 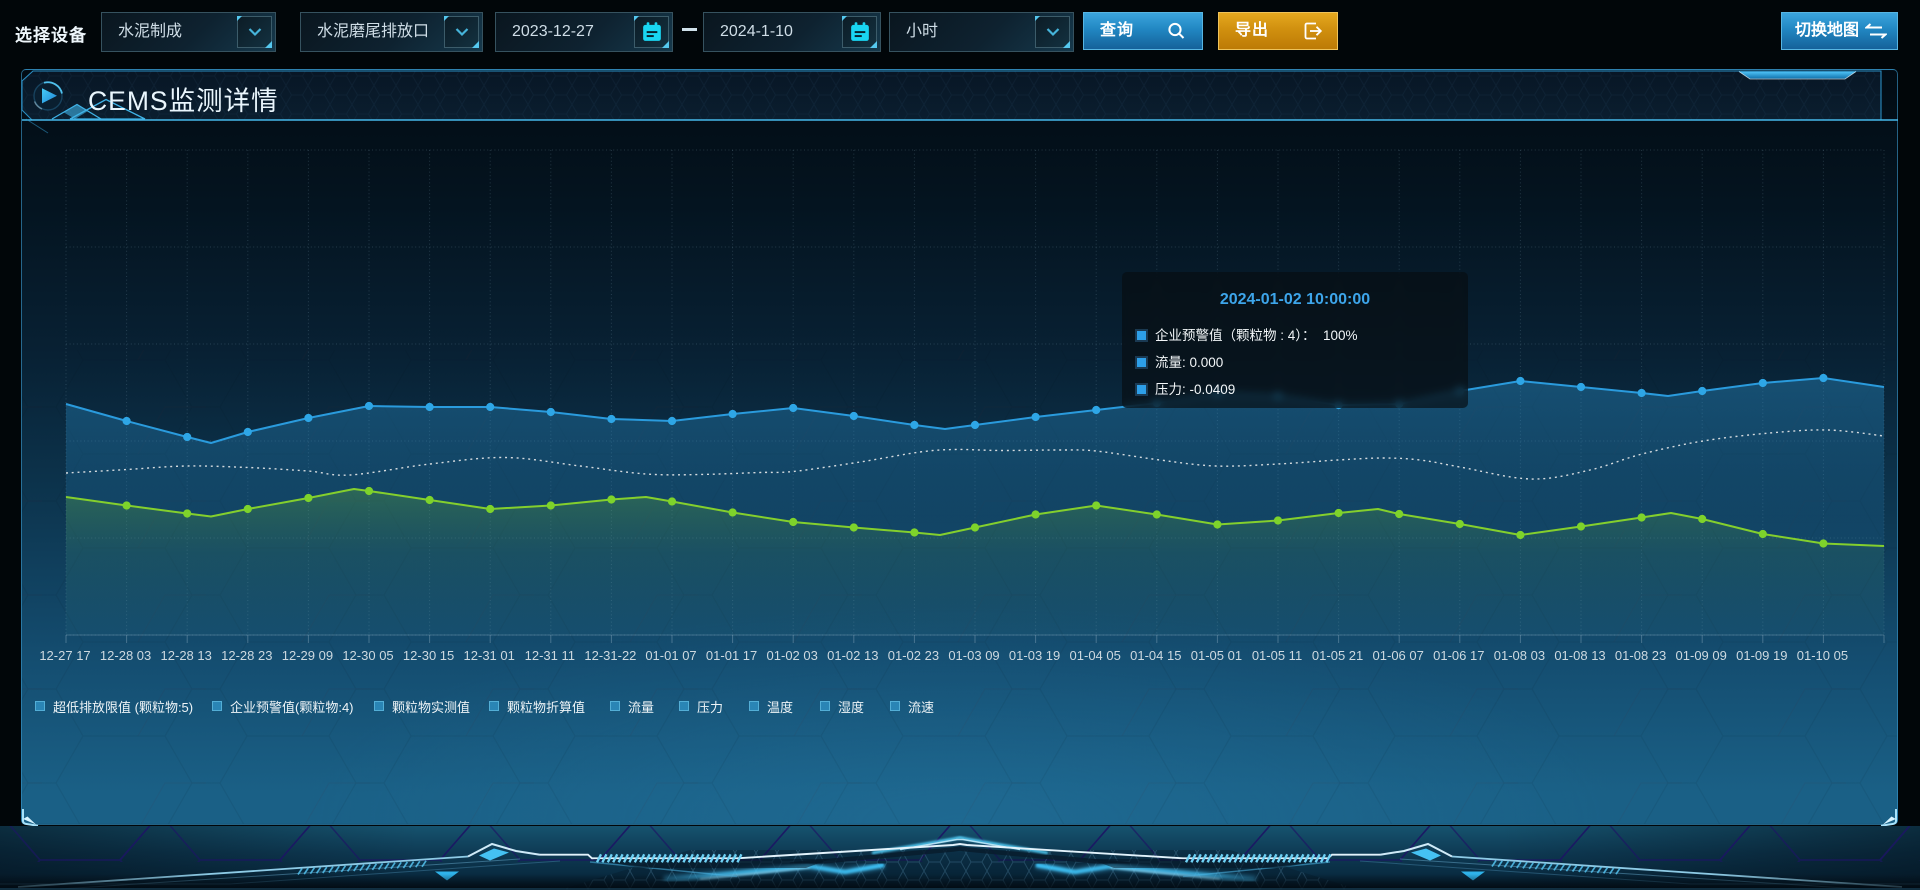 What do you see at coordinates (1155, 655) in the screenshot?
I see `svg-text: 01-04 15` at bounding box center [1155, 655].